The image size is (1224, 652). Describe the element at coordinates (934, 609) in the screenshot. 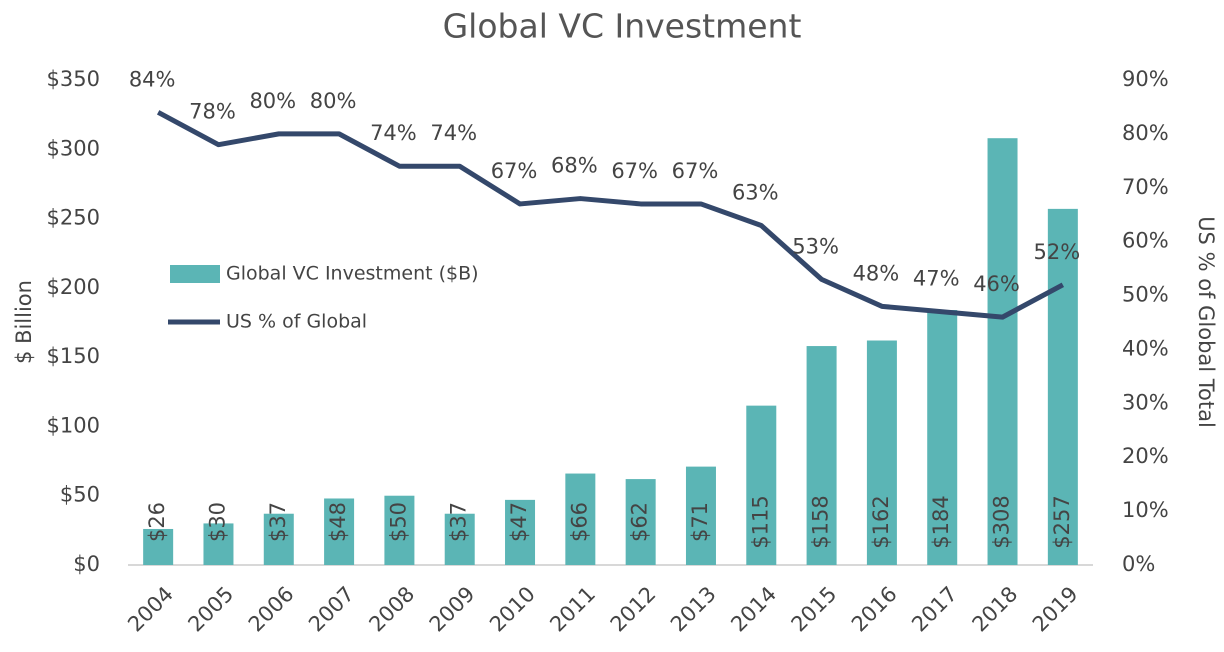

I see `x-tick-label: 2017` at that location.